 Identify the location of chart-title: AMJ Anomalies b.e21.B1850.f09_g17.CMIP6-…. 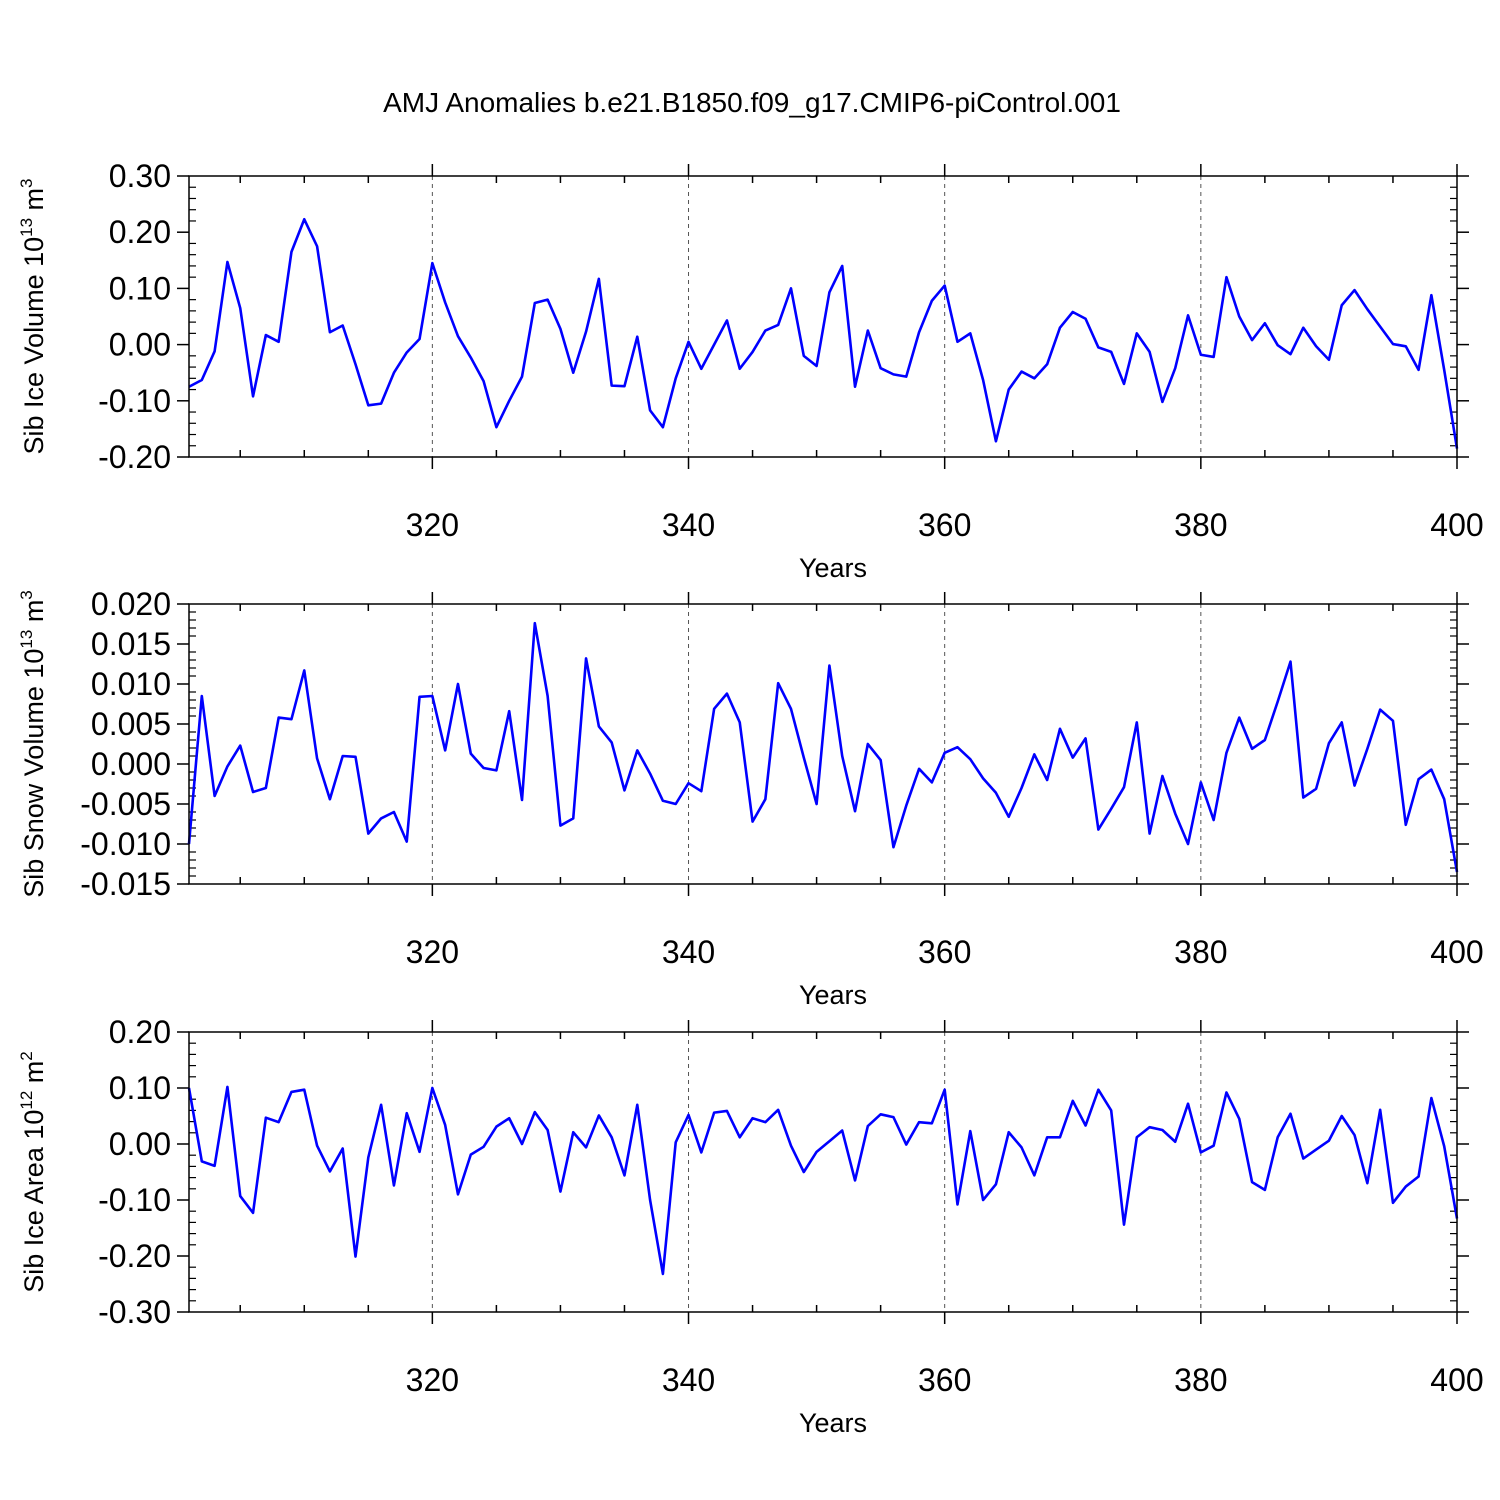
(752, 102).